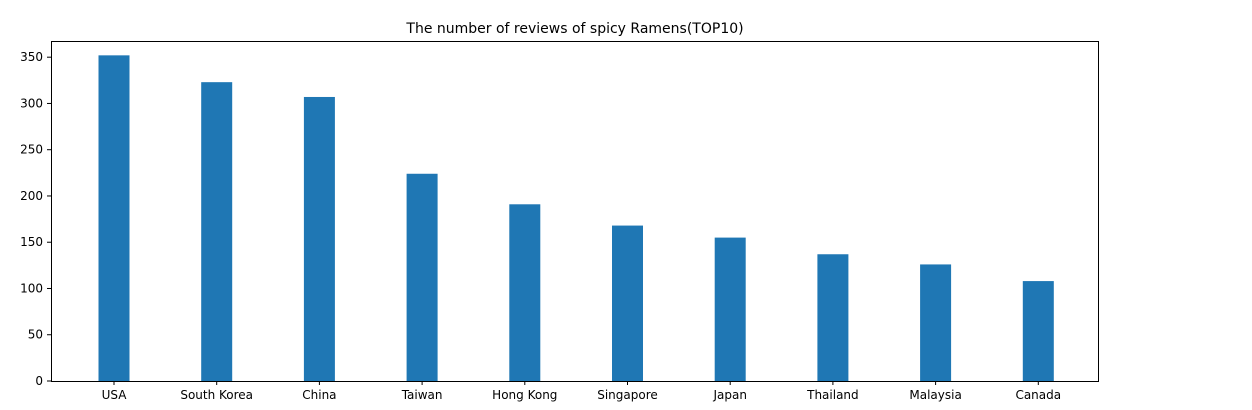  Describe the element at coordinates (525, 292) in the screenshot. I see `bar-hong-kong` at that location.